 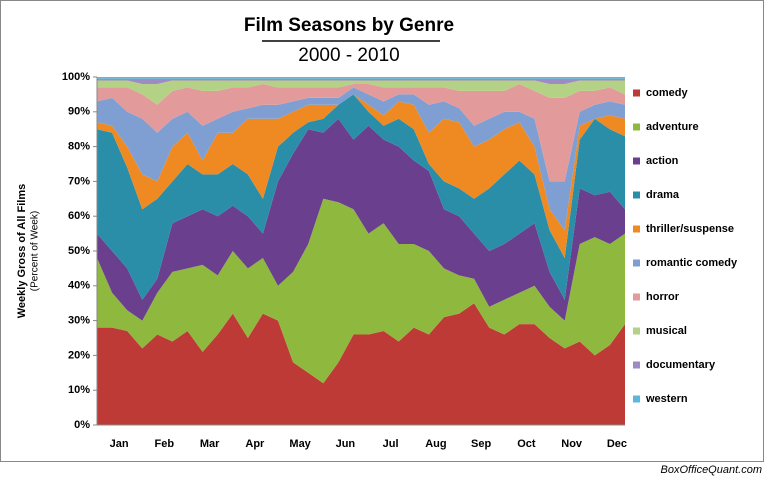 I want to click on y-axis-title: Weekly Gross of All Films, so click(x=22, y=251).